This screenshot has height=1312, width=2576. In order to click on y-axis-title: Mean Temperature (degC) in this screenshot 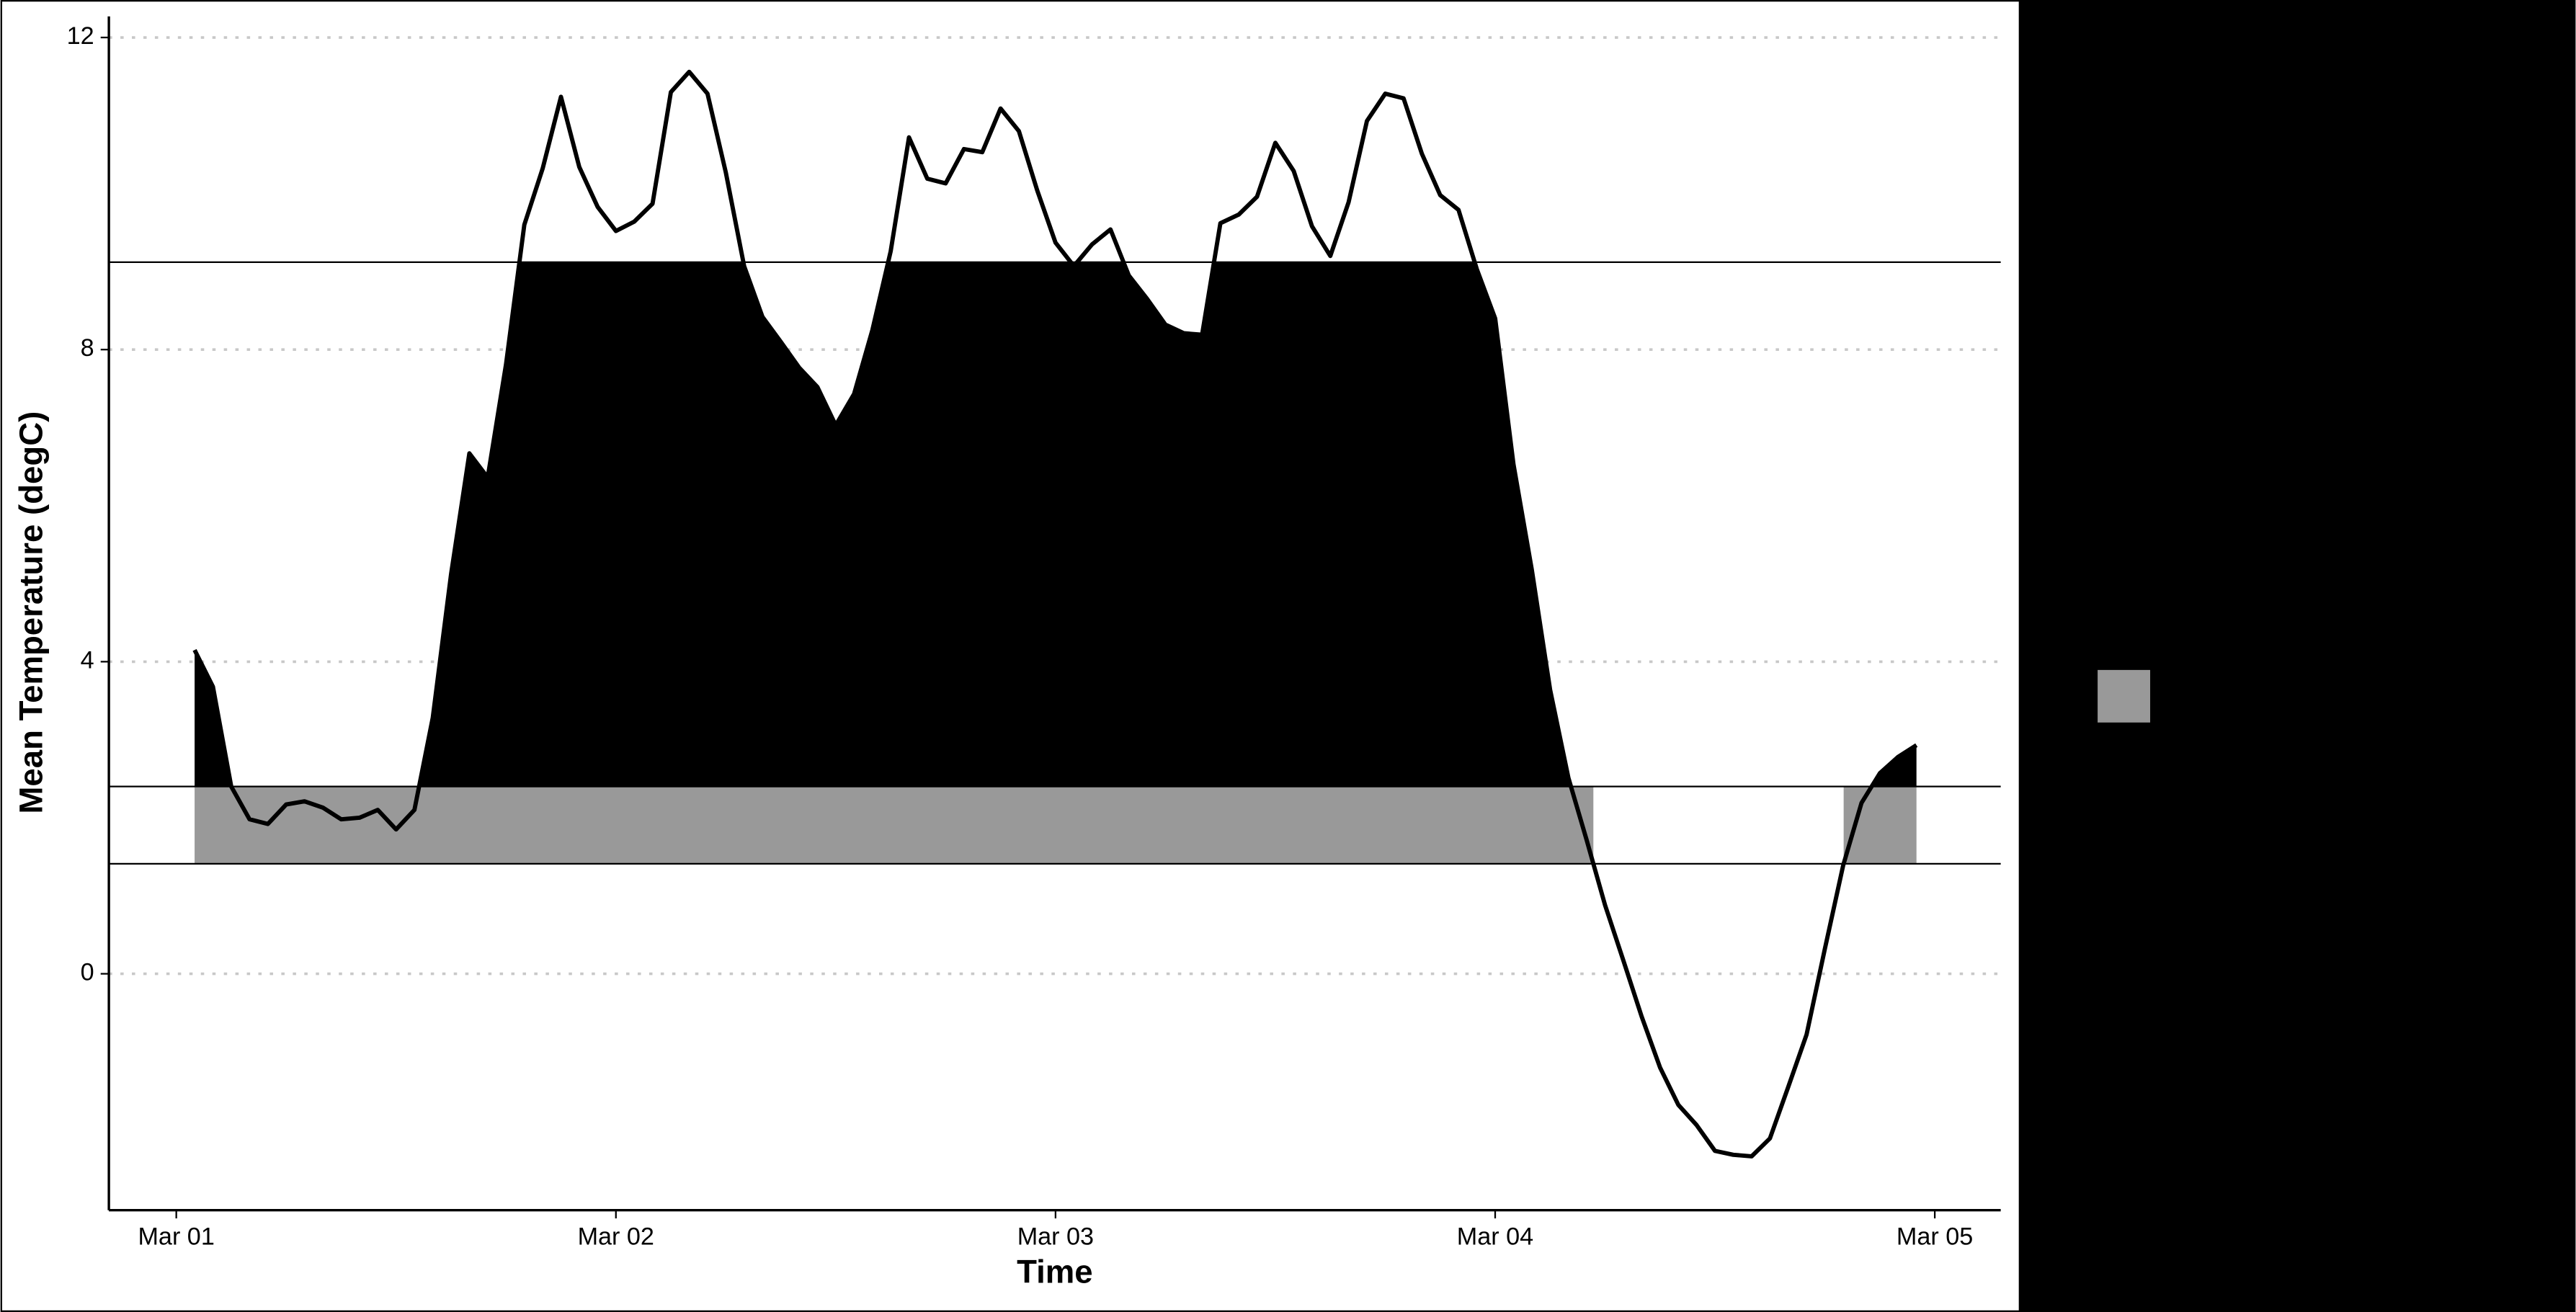, I will do `click(30, 612)`.